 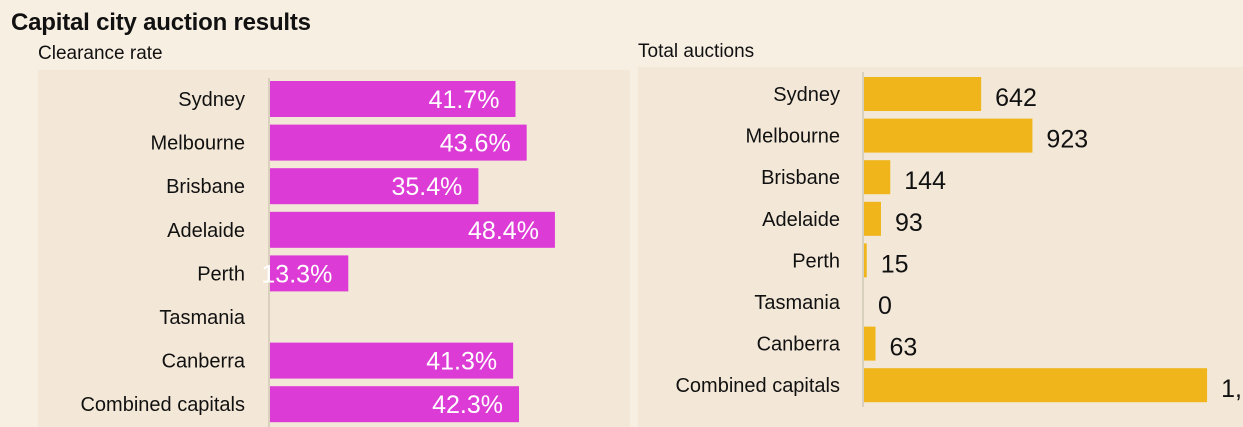 I want to click on clearance-bar-perth, so click(x=309, y=273).